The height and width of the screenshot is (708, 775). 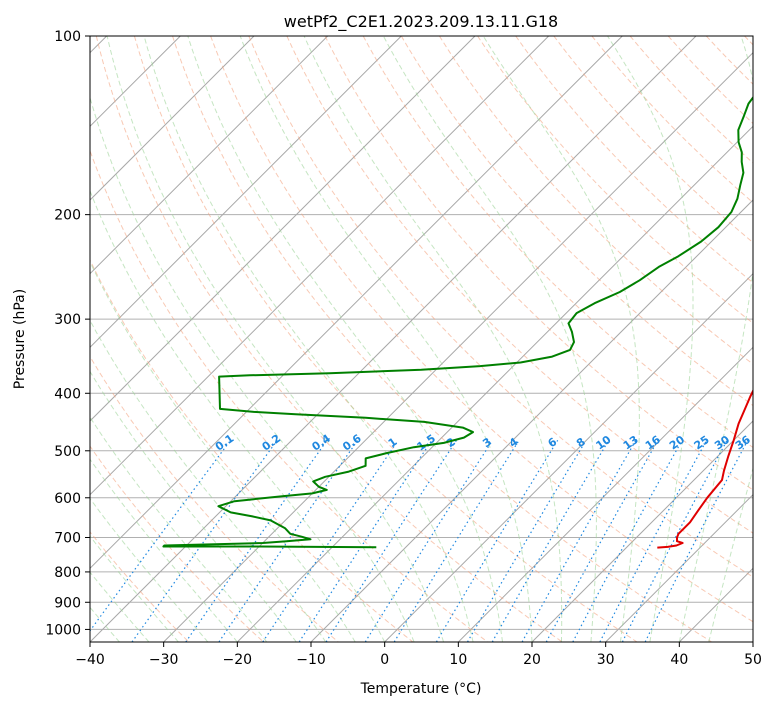 I want to click on mixing-ratio-label: 8, so click(x=581, y=442).